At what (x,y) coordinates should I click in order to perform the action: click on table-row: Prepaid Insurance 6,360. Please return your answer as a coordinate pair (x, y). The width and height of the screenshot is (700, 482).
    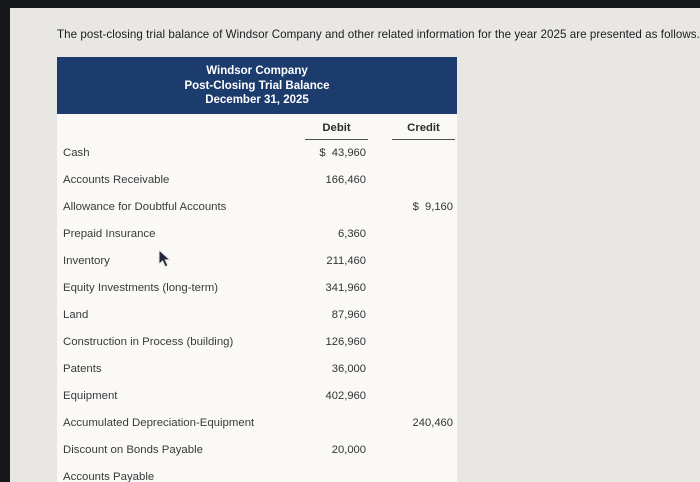
    Looking at the image, I should click on (256, 233).